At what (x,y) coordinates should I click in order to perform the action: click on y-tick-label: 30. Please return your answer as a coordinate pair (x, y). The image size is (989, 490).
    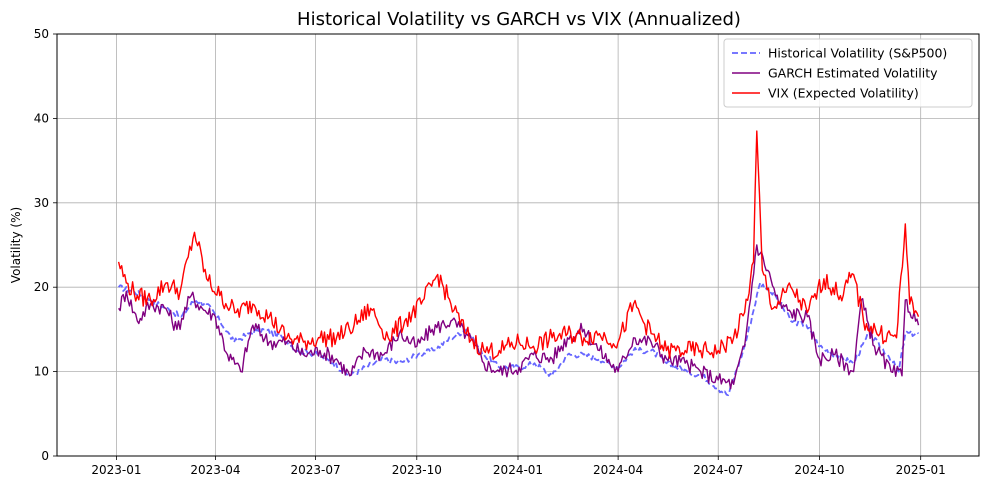
    Looking at the image, I should click on (41, 203).